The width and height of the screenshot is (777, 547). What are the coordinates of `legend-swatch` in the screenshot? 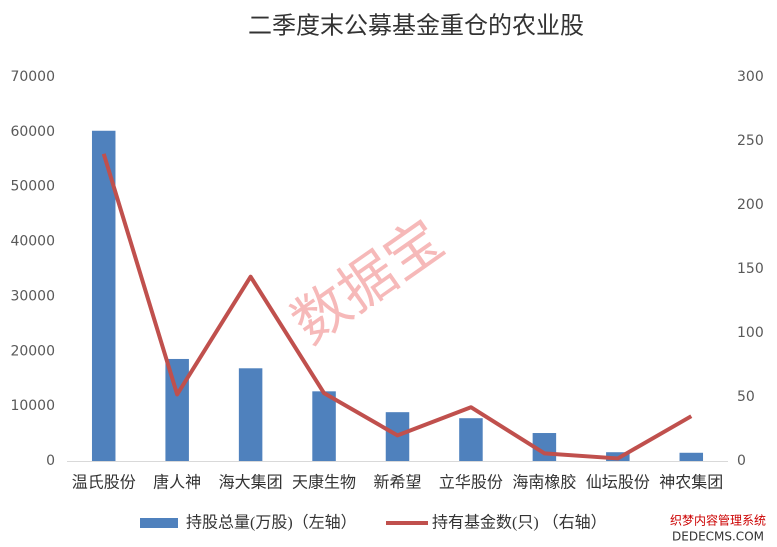 It's located at (159, 523).